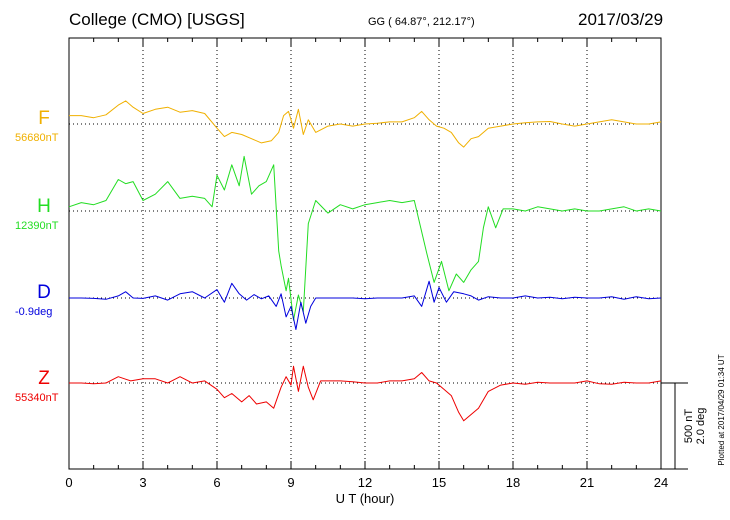  Describe the element at coordinates (44, 378) in the screenshot. I see `series-name-z: Z` at that location.